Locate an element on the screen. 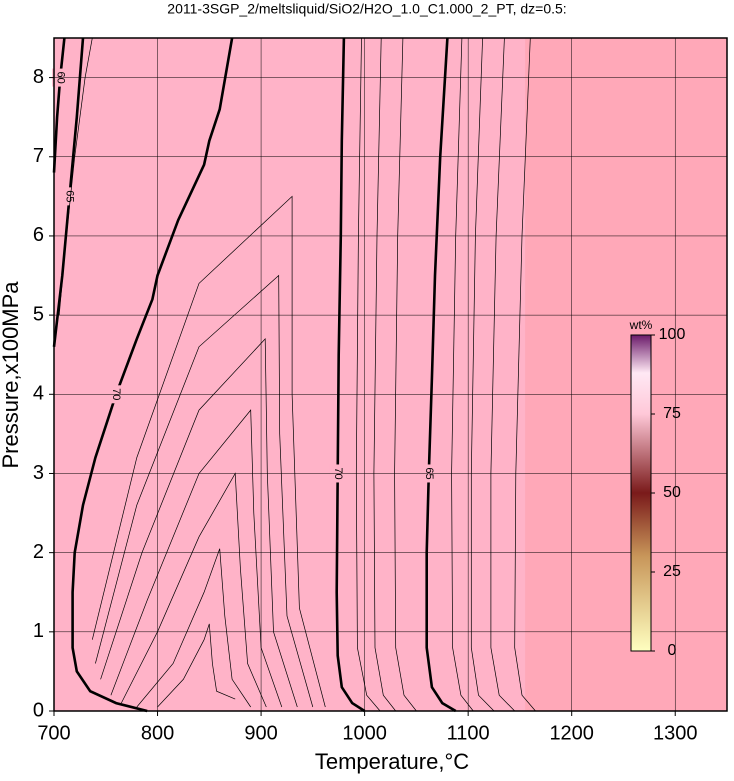 The width and height of the screenshot is (734, 781). y-tick-label: 6 is located at coordinates (38, 235).